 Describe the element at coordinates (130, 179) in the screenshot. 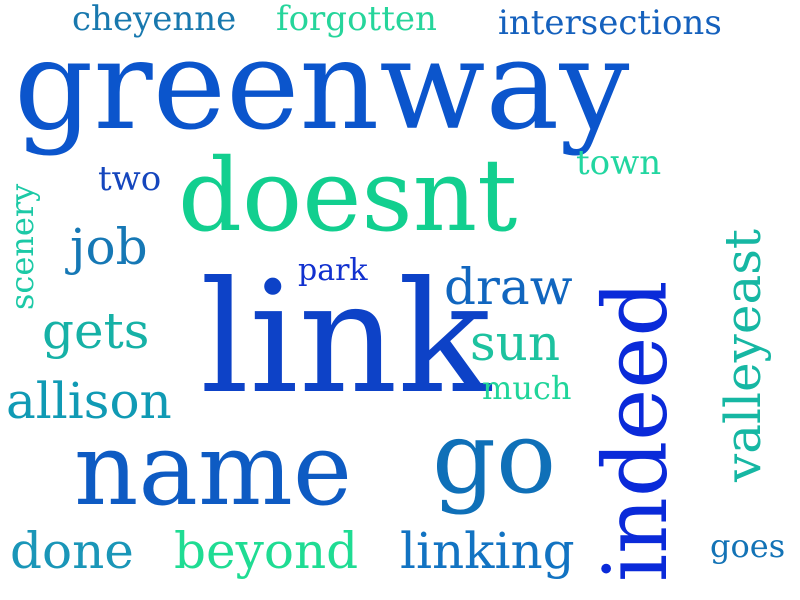

I see `word-two: two` at that location.